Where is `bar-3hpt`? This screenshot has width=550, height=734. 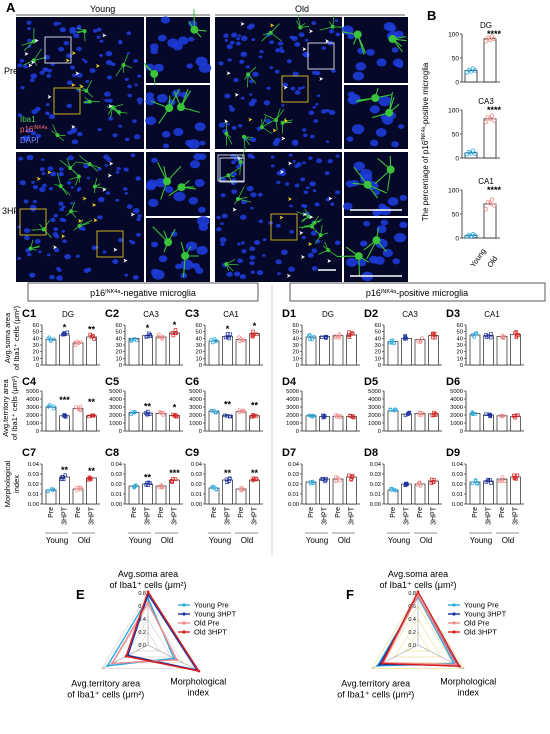
bar-3hpt is located at coordinates (91, 351).